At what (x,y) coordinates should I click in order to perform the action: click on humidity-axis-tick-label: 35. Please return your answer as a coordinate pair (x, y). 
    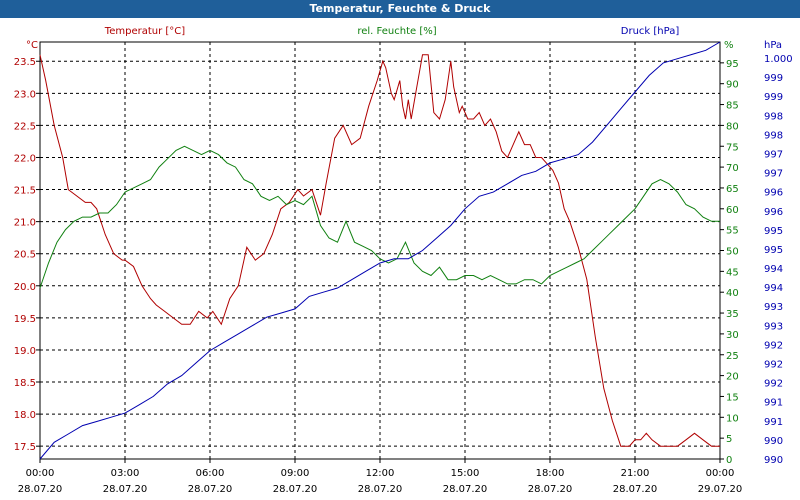
    Looking at the image, I should click on (732, 314).